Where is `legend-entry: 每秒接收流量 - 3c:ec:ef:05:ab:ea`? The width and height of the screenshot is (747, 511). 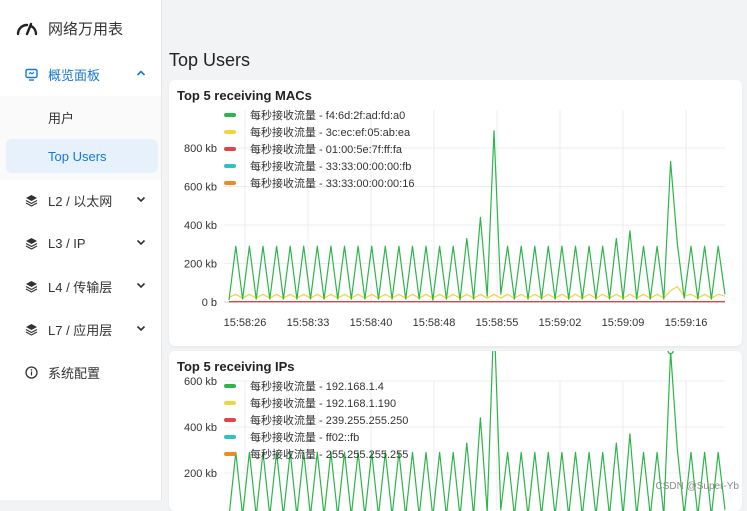
legend-entry: 每秒接收流量 - 3c:ec:ef:05:ab:ea is located at coordinates (319, 132).